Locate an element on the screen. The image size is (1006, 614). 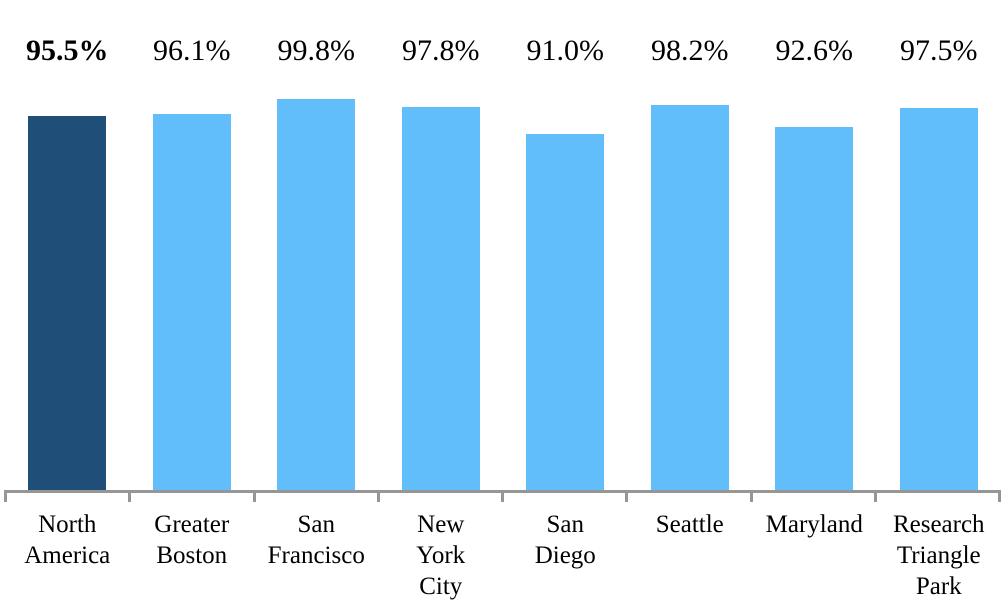
value-label-5: 98.2% is located at coordinates (690, 50).